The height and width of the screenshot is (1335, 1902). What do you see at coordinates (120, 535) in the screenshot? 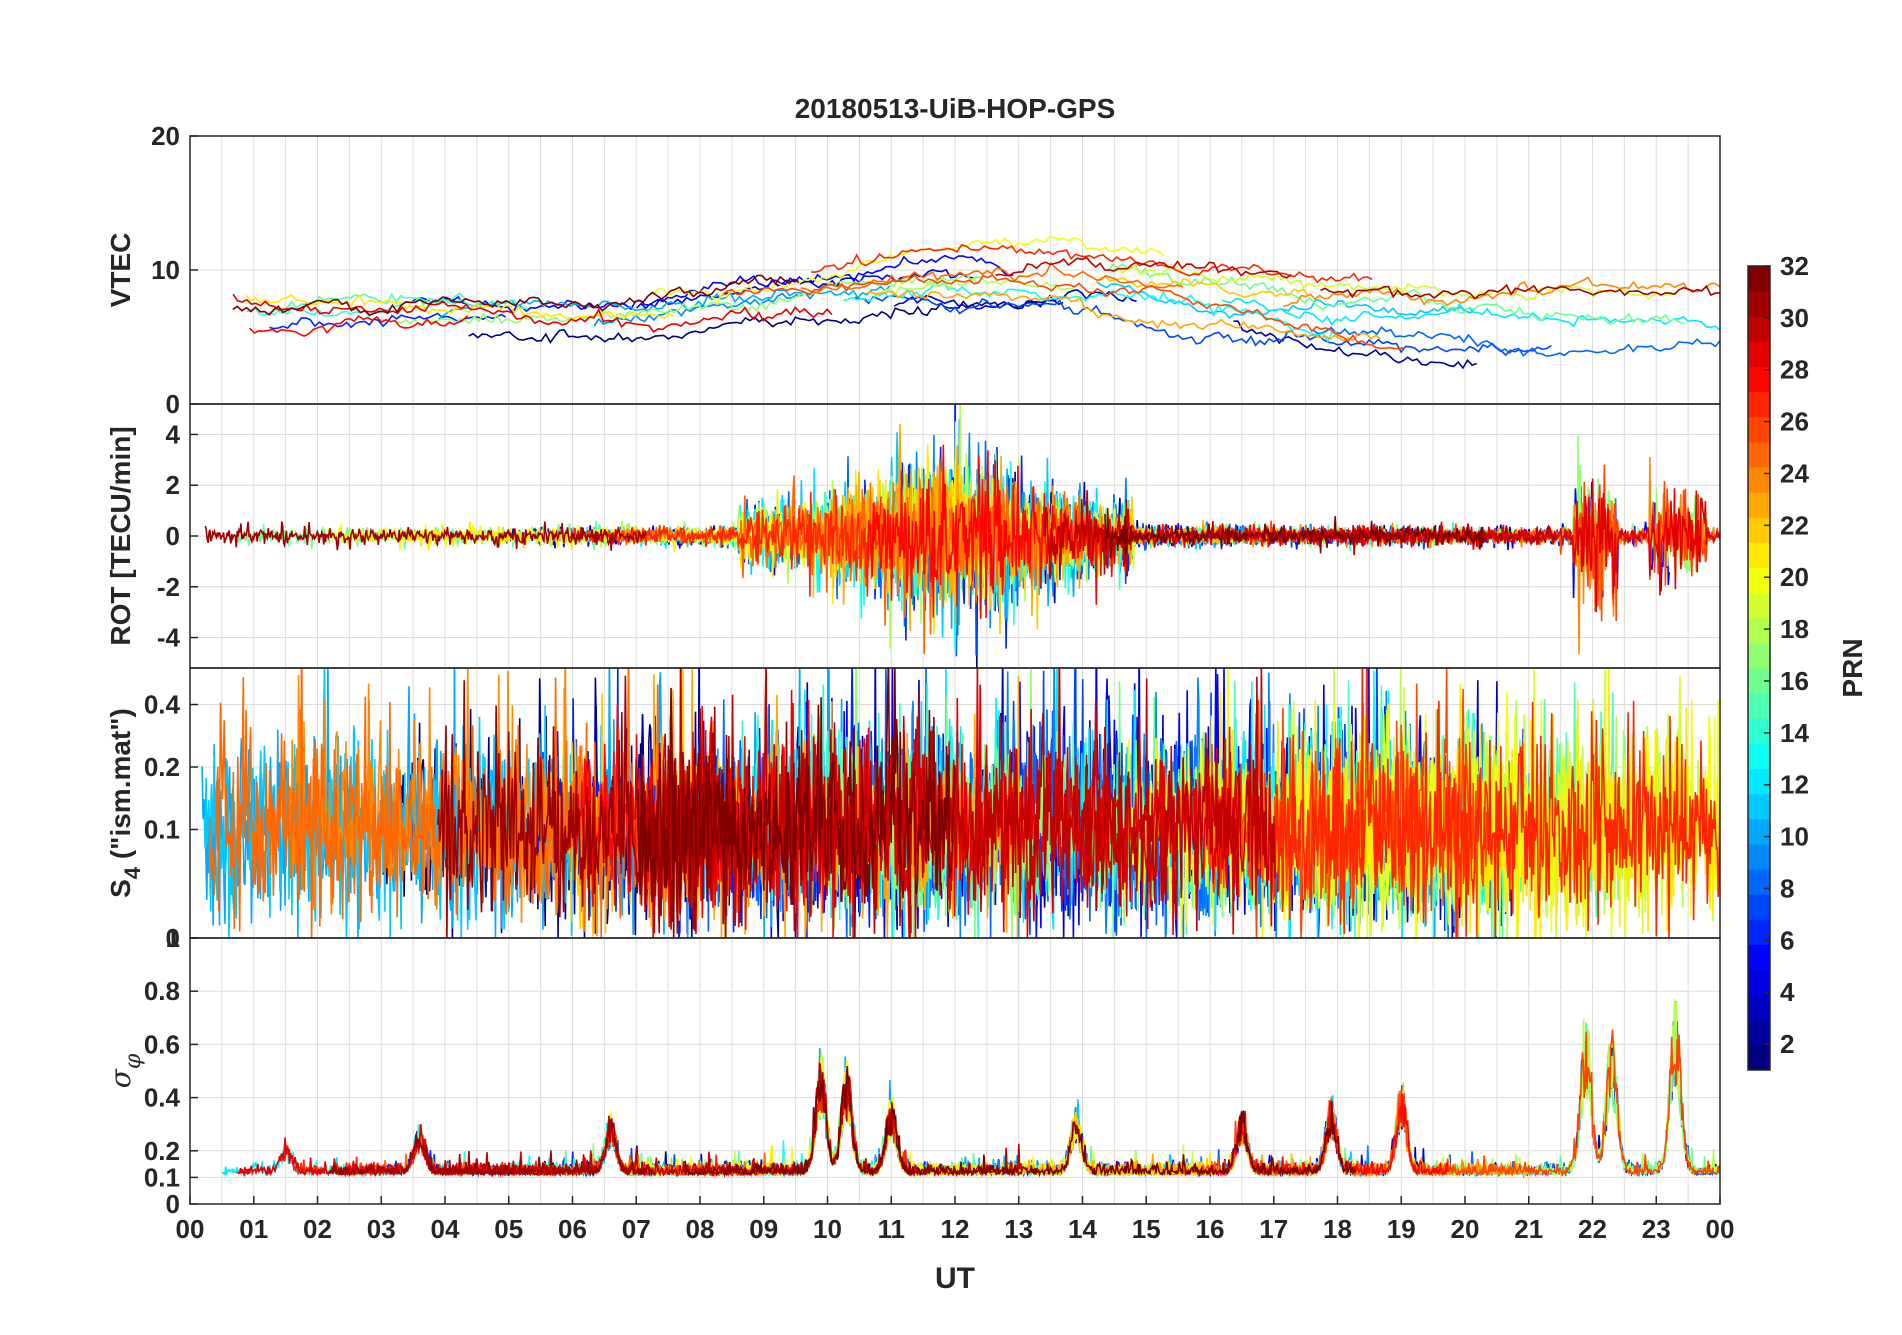
I see `y-axis-label-2: ROT [TECU/min]` at bounding box center [120, 535].